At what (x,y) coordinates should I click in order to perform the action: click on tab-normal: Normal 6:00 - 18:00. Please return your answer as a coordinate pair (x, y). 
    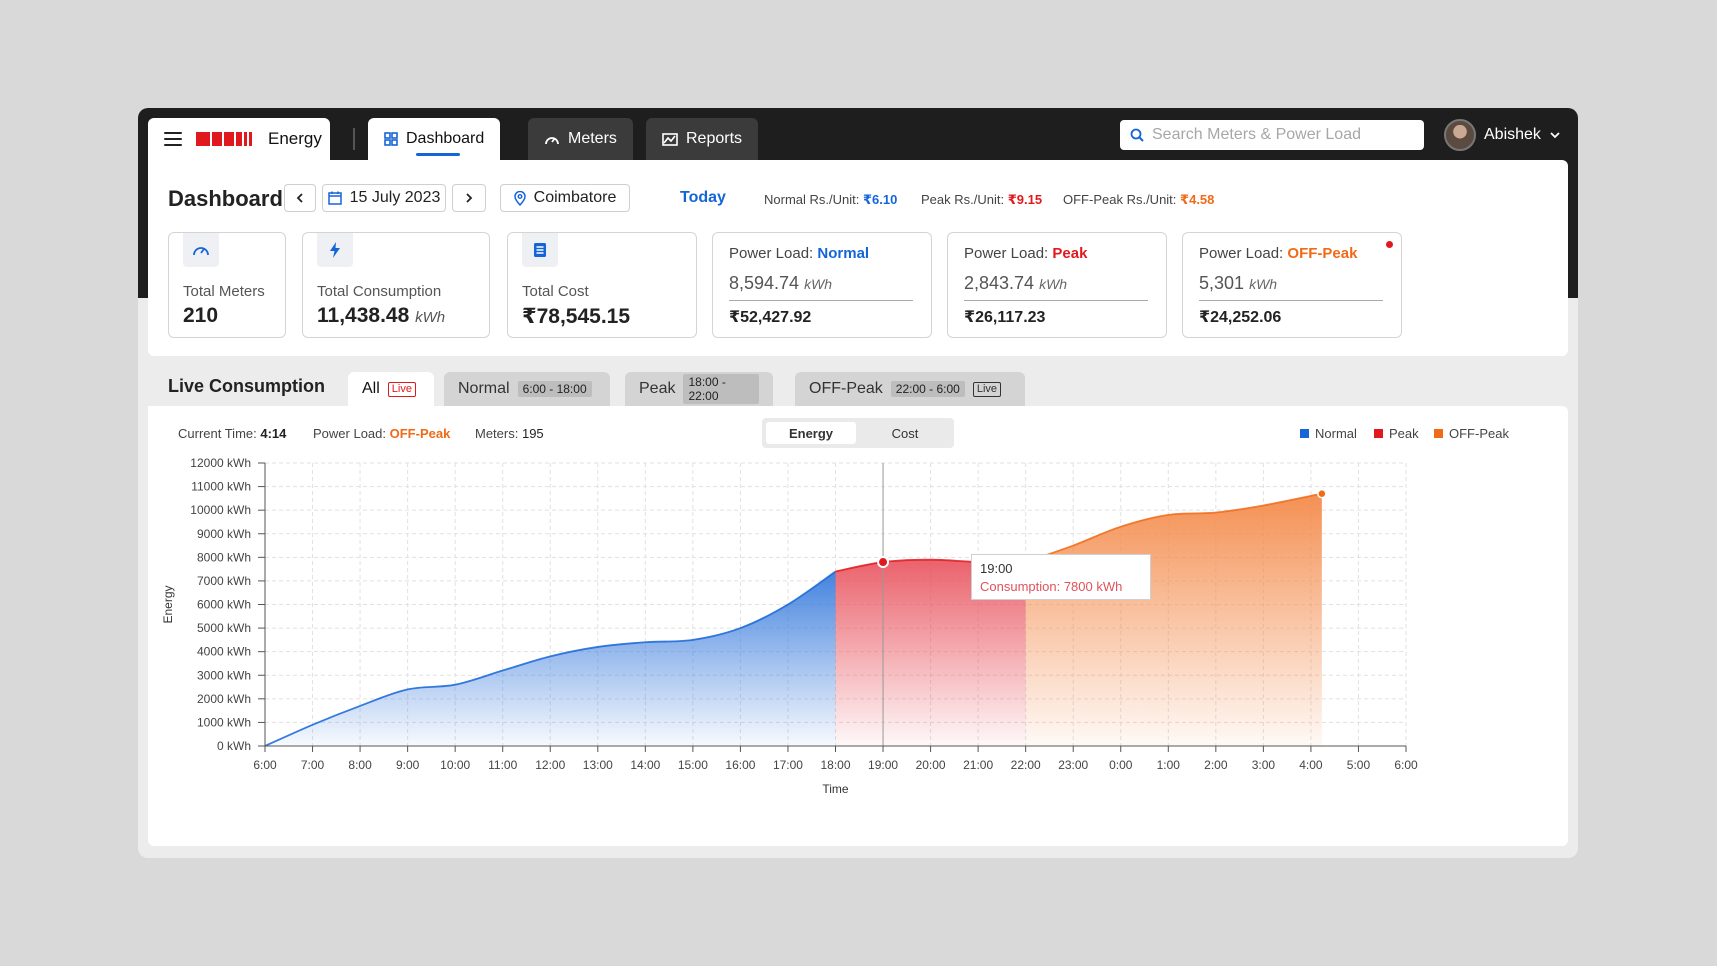
    Looking at the image, I should click on (527, 389).